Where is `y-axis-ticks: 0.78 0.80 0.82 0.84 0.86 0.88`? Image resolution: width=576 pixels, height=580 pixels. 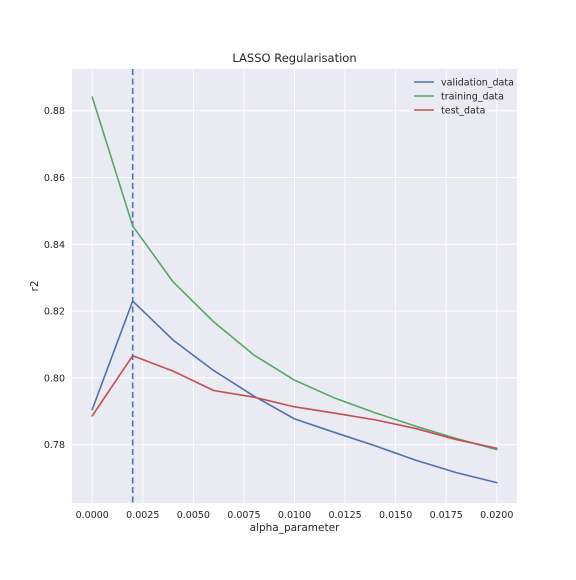 y-axis-ticks: 0.78 0.80 0.82 0.84 0.86 0.88 is located at coordinates (54, 278).